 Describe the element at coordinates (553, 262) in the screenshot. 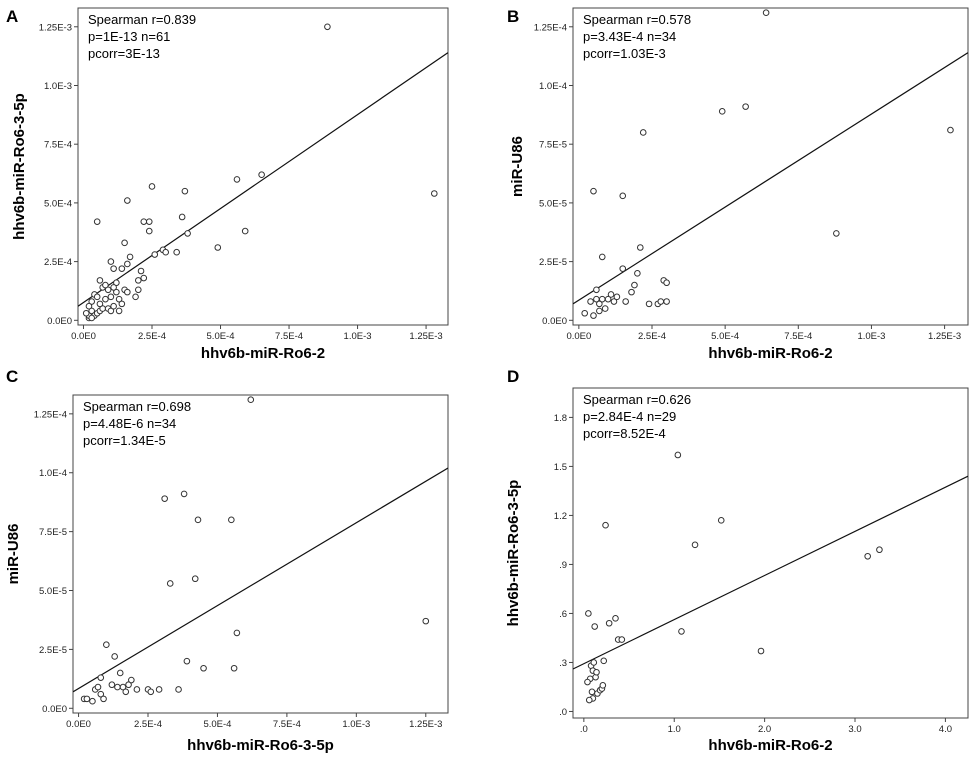

I see `y-tick-label: 2.5E-5` at that location.